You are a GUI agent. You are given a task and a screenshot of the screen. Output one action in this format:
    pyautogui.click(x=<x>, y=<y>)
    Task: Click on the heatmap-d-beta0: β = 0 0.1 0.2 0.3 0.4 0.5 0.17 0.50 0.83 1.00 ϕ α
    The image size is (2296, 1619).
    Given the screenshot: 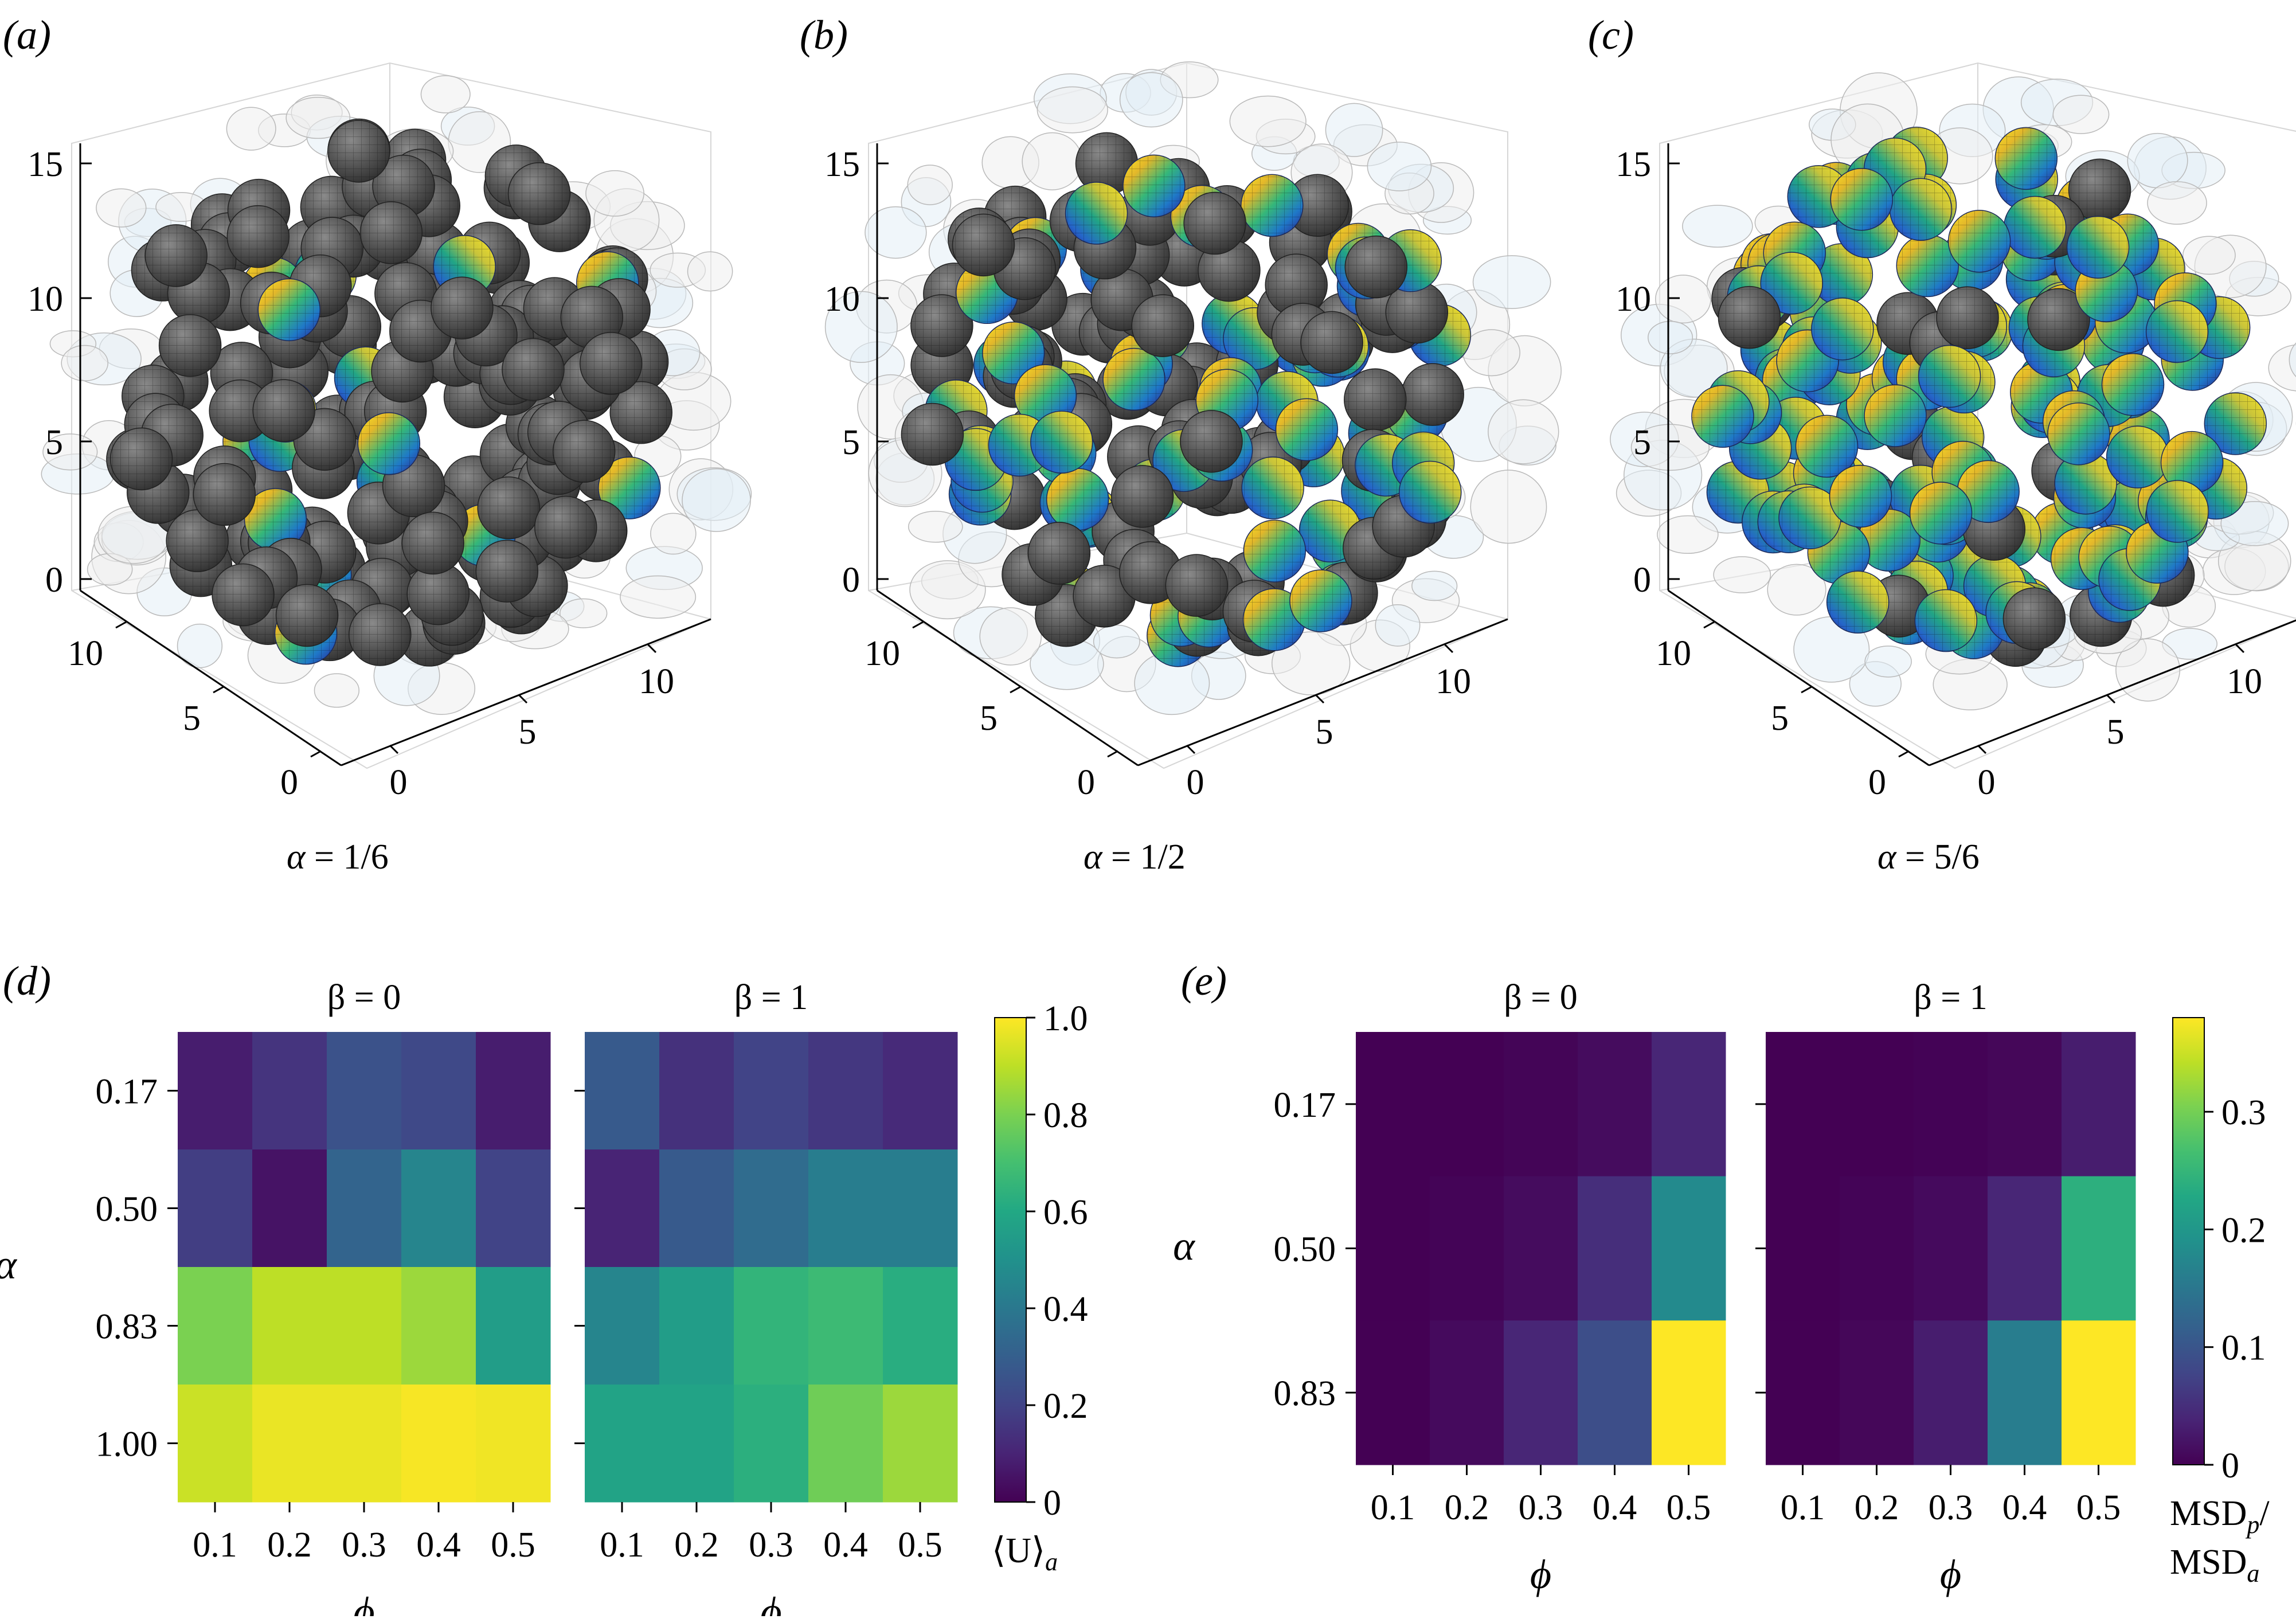 What is the action you would take?
    pyautogui.click(x=275, y=1298)
    